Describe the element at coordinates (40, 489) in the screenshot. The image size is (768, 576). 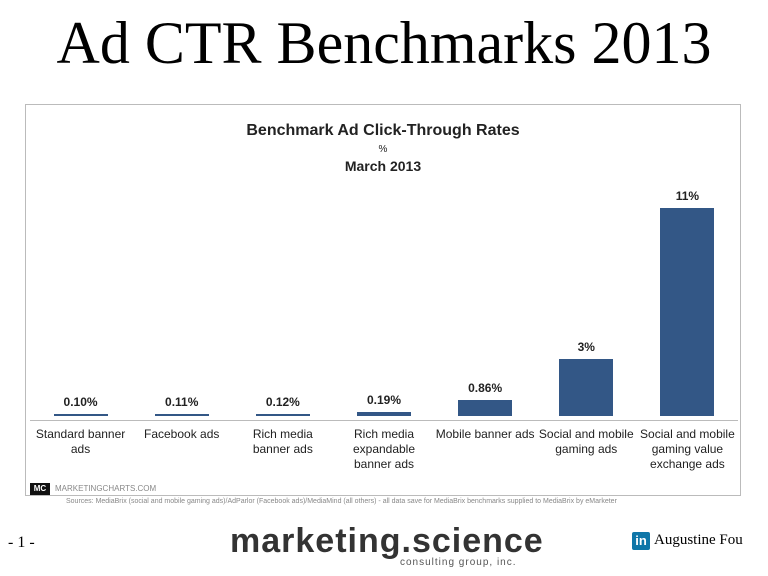
I see `brand-logo: MC` at that location.